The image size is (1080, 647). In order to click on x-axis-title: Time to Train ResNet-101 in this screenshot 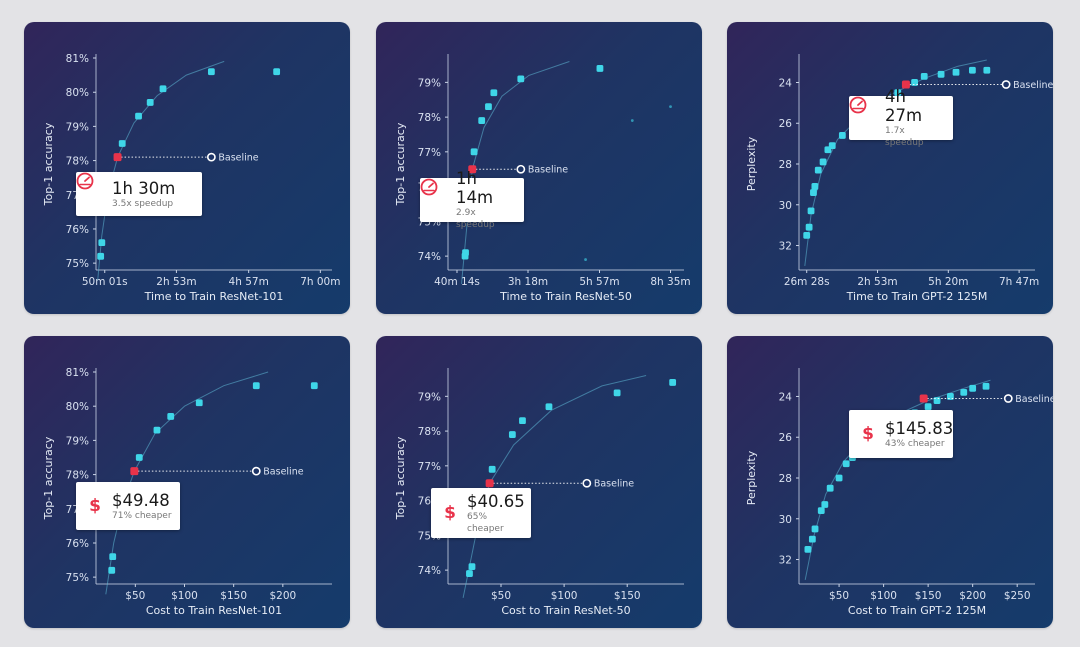, I will do `click(214, 296)`.